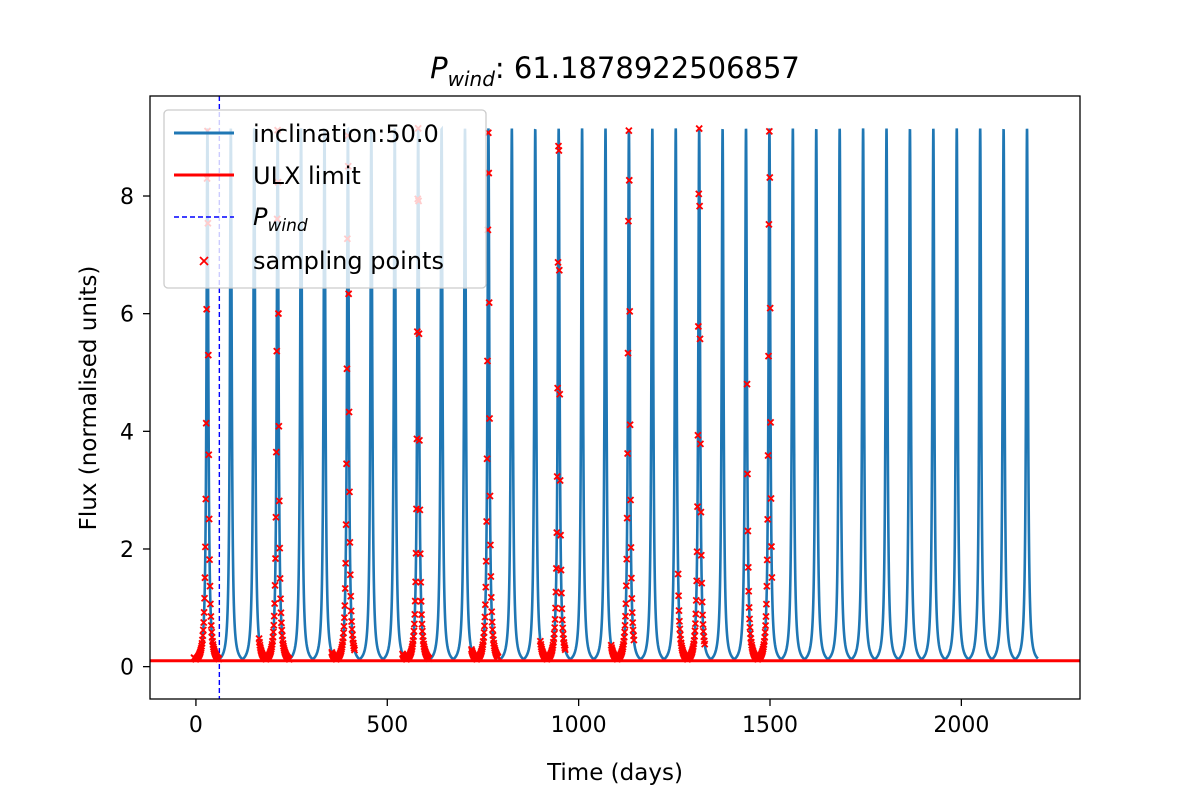 The height and width of the screenshot is (800, 1200). Describe the element at coordinates (204, 261) in the screenshot. I see `legend-swatch-sampling` at that location.